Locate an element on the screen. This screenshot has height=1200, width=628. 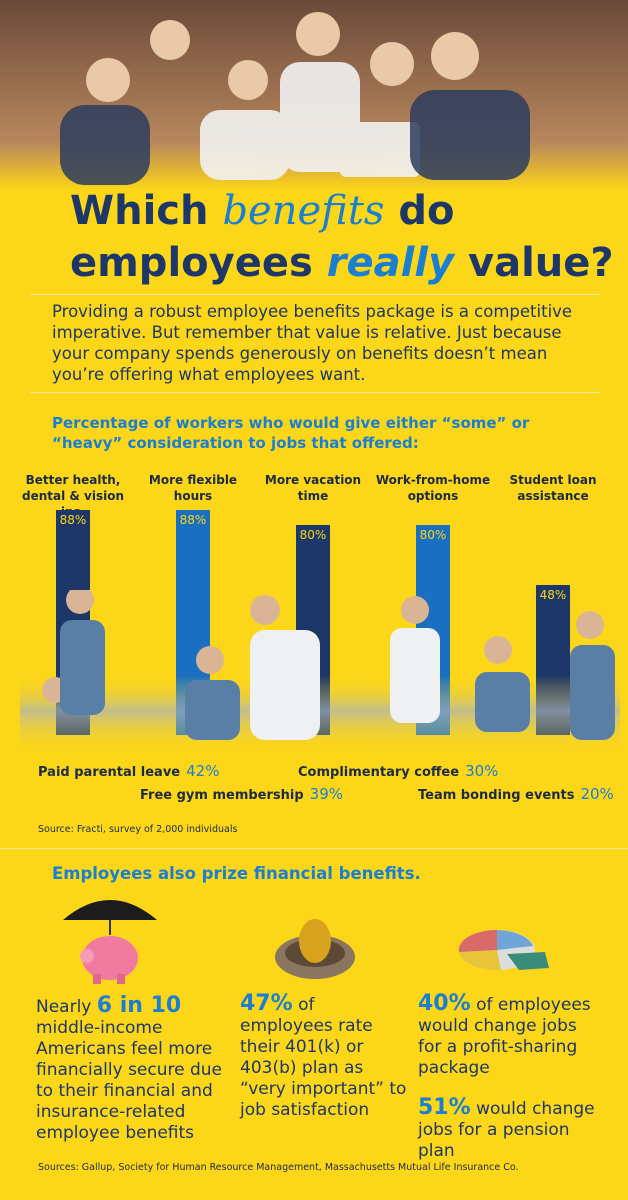
benefit-value: 20% is located at coordinates (597, 794).